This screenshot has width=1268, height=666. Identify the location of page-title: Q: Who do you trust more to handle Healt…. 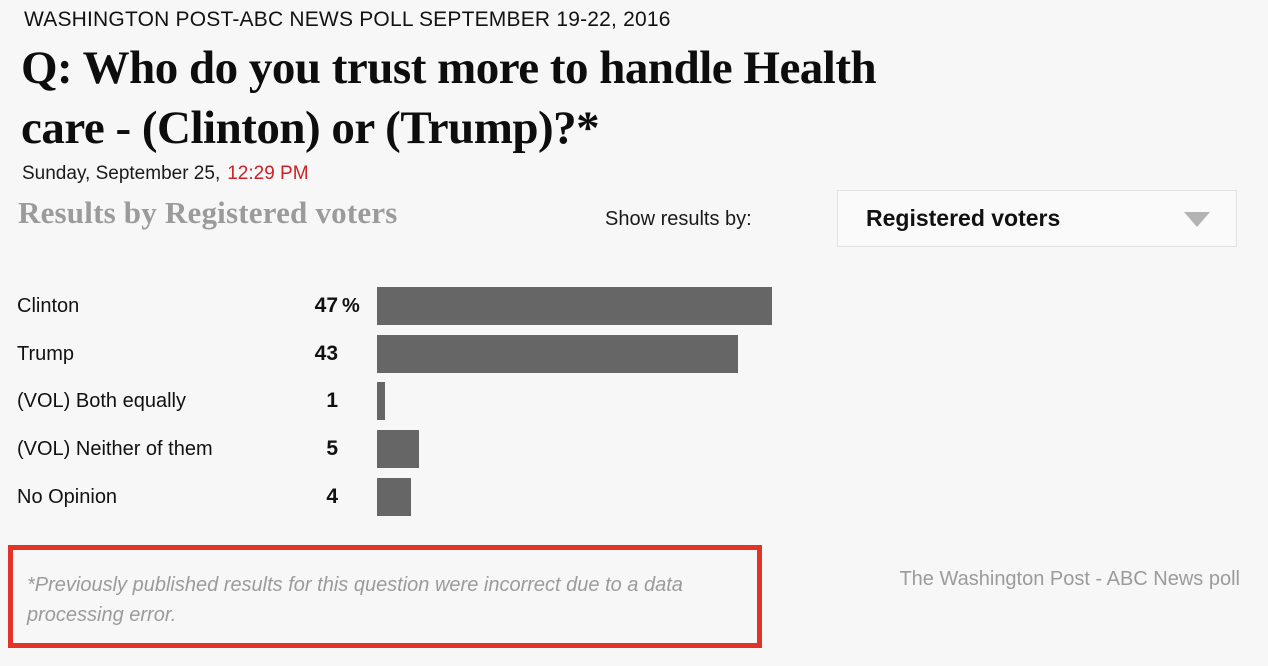
(449, 98).